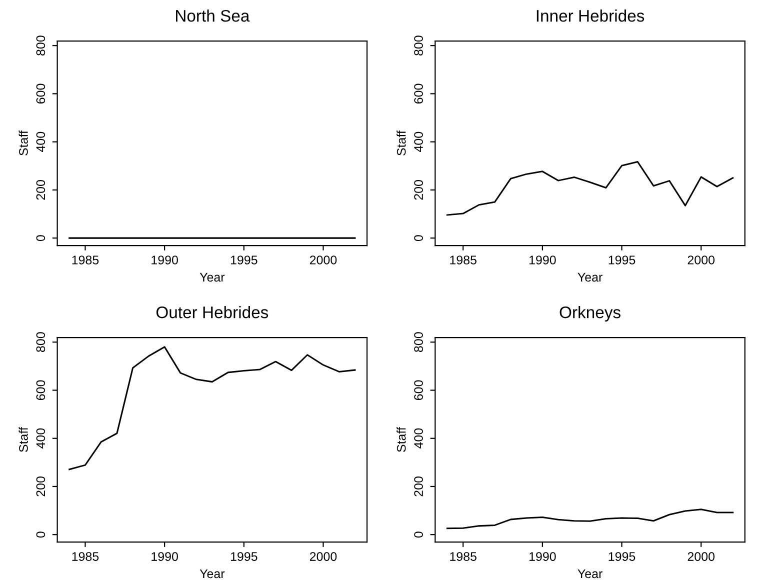 This screenshot has height=586, width=764. What do you see at coordinates (590, 314) in the screenshot?
I see `chart-title: Orkneys` at bounding box center [590, 314].